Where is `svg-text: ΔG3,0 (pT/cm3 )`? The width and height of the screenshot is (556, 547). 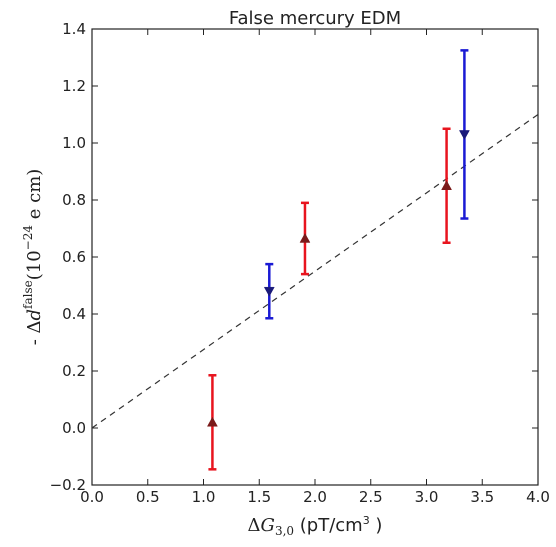 svg-text: ΔG3,0 (pT/cm3 ) is located at coordinates (315, 526).